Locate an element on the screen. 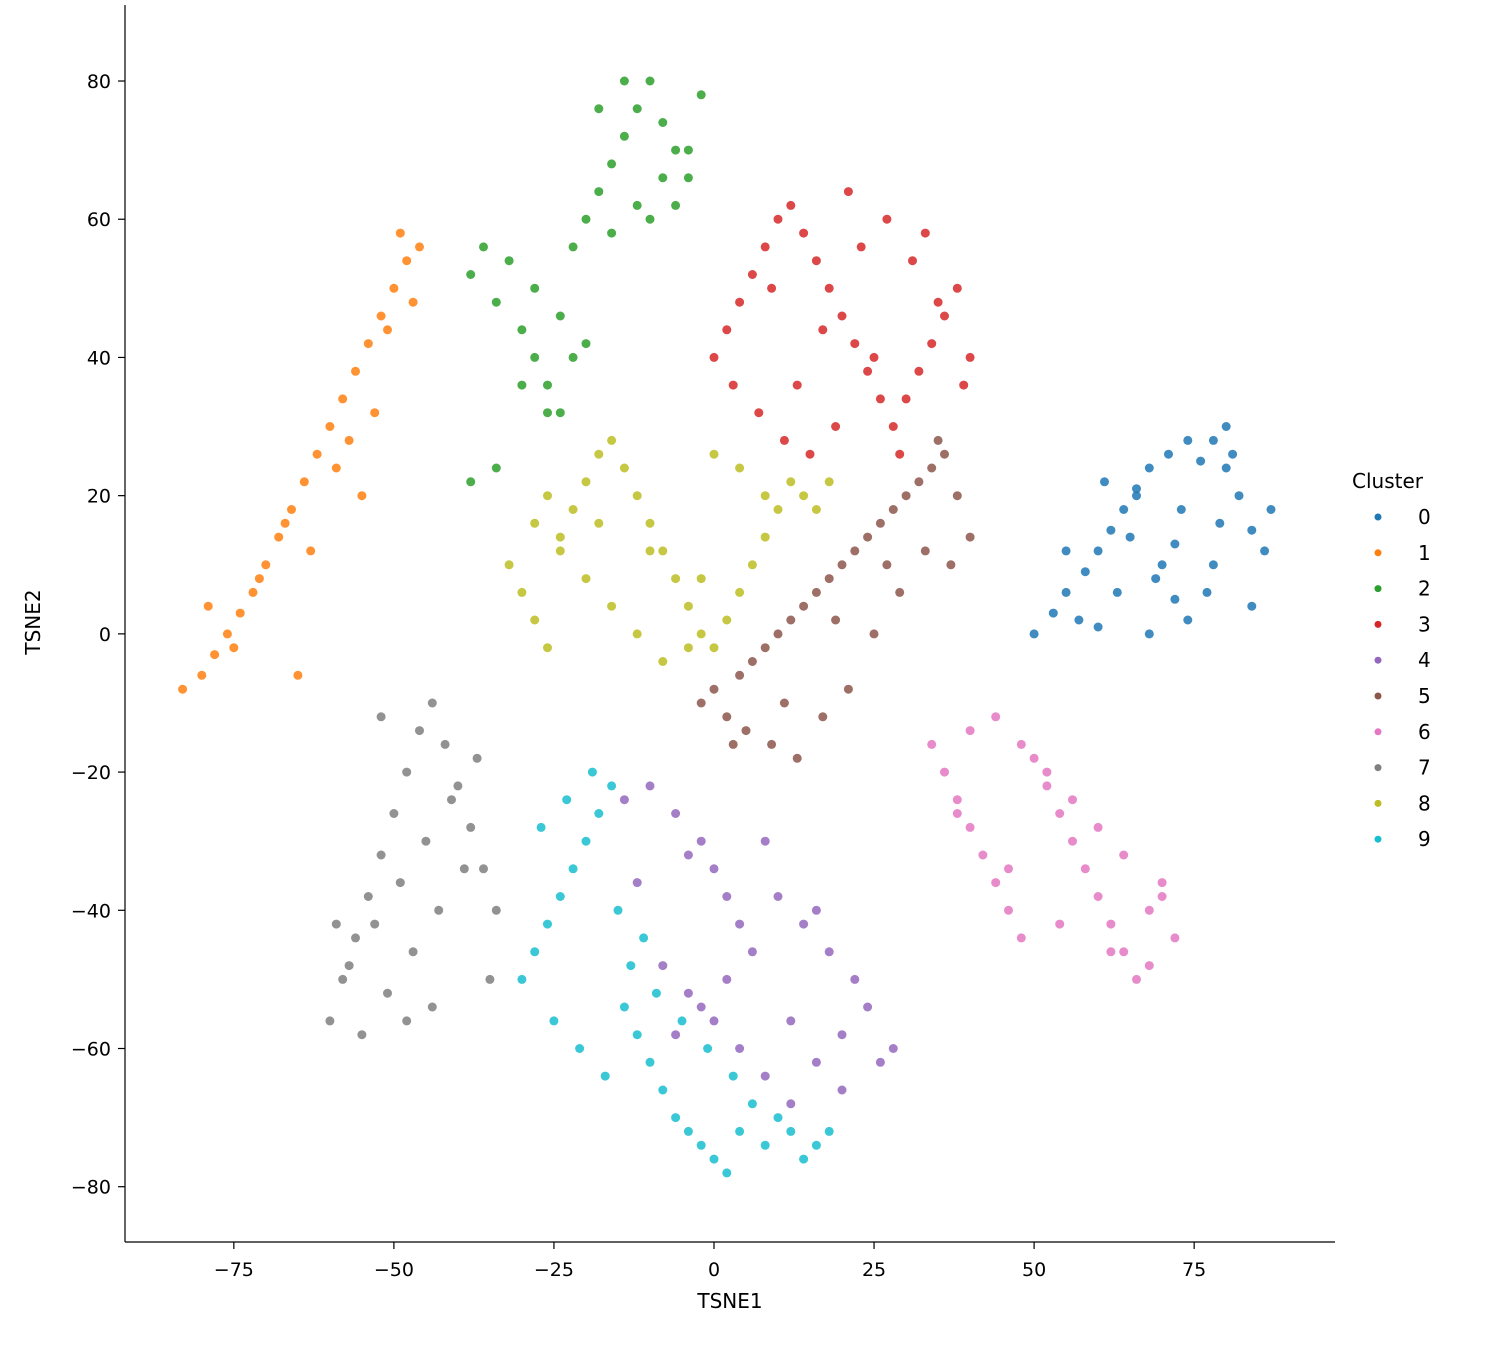 This screenshot has height=1348, width=1492. x-tick-label: 25 is located at coordinates (874, 1270).